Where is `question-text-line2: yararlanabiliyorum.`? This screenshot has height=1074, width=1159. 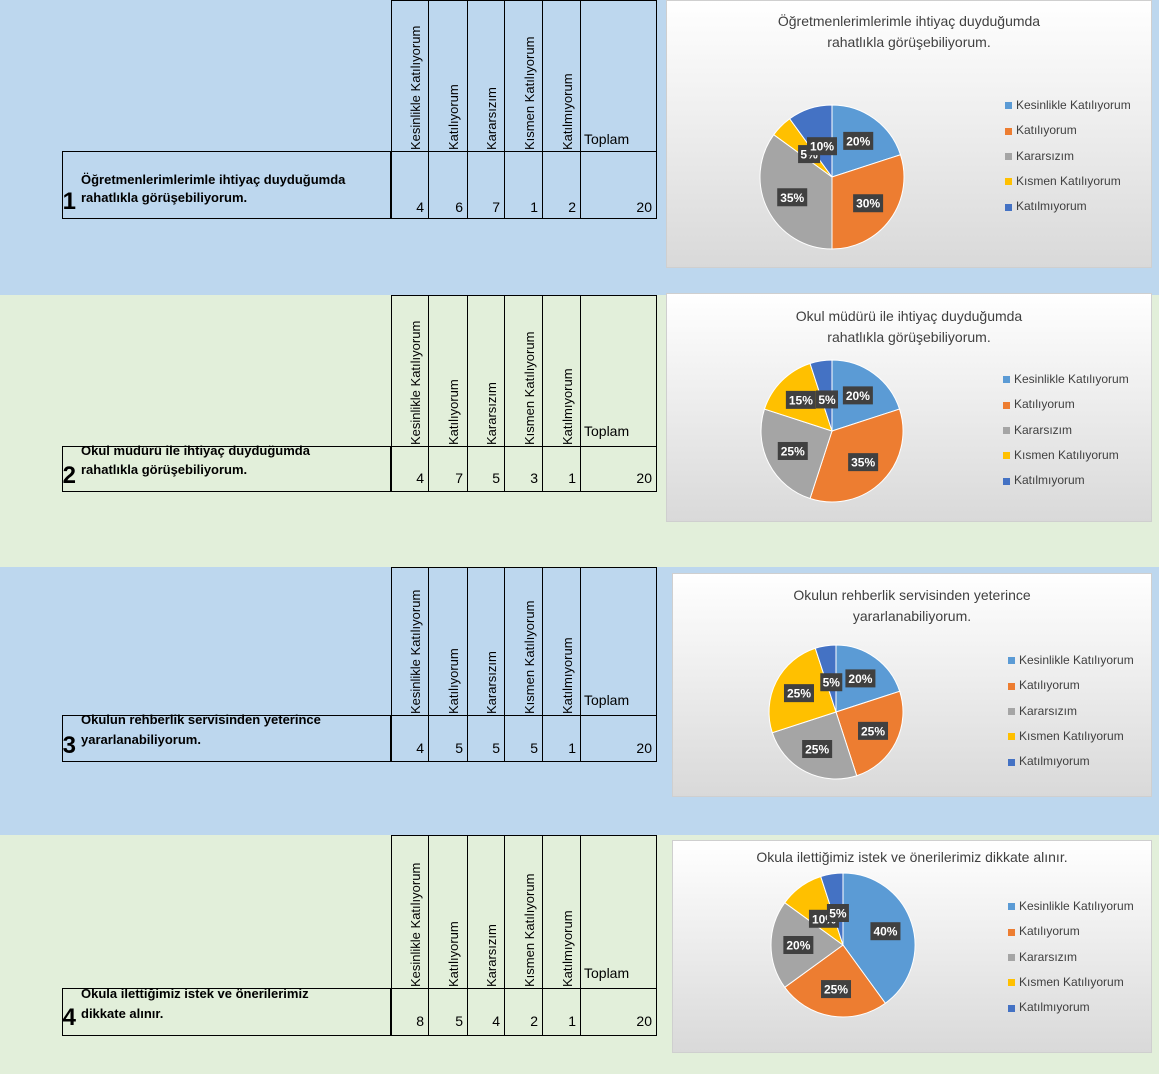 question-text-line2: yararlanabiliyorum. is located at coordinates (141, 739).